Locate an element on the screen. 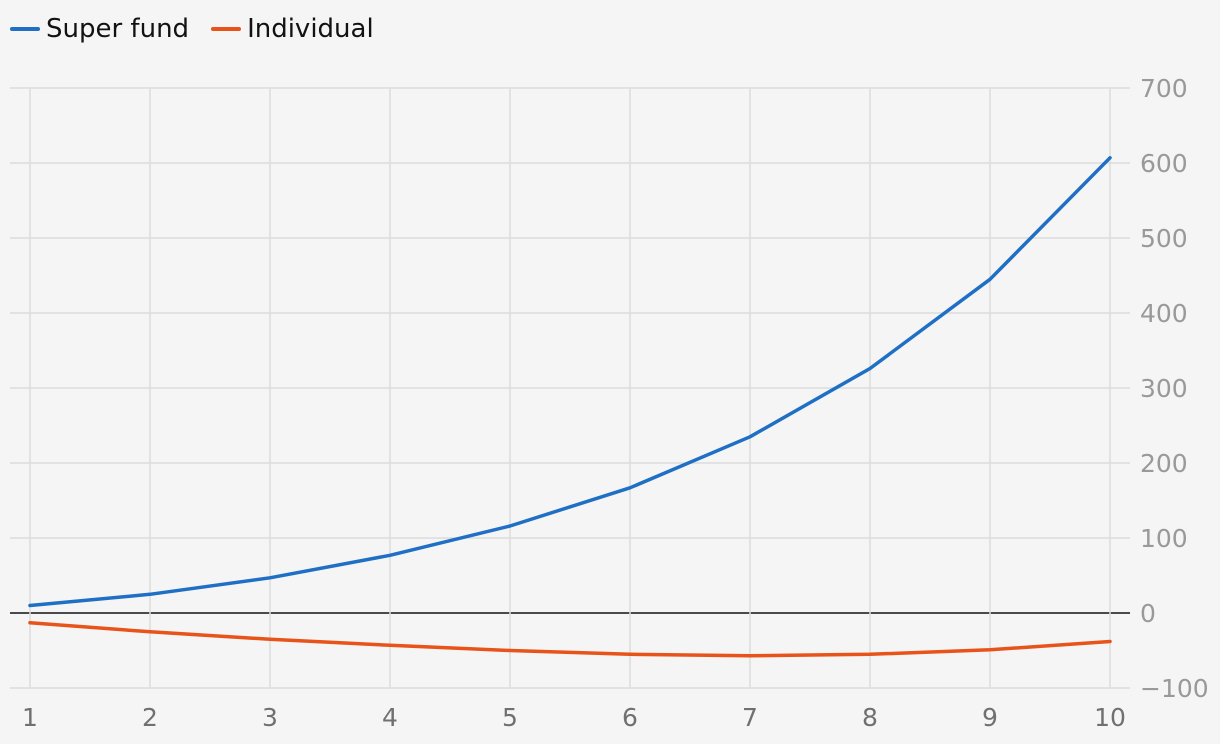 This screenshot has height=744, width=1220. legend-label-individual: Individual is located at coordinates (310, 29).